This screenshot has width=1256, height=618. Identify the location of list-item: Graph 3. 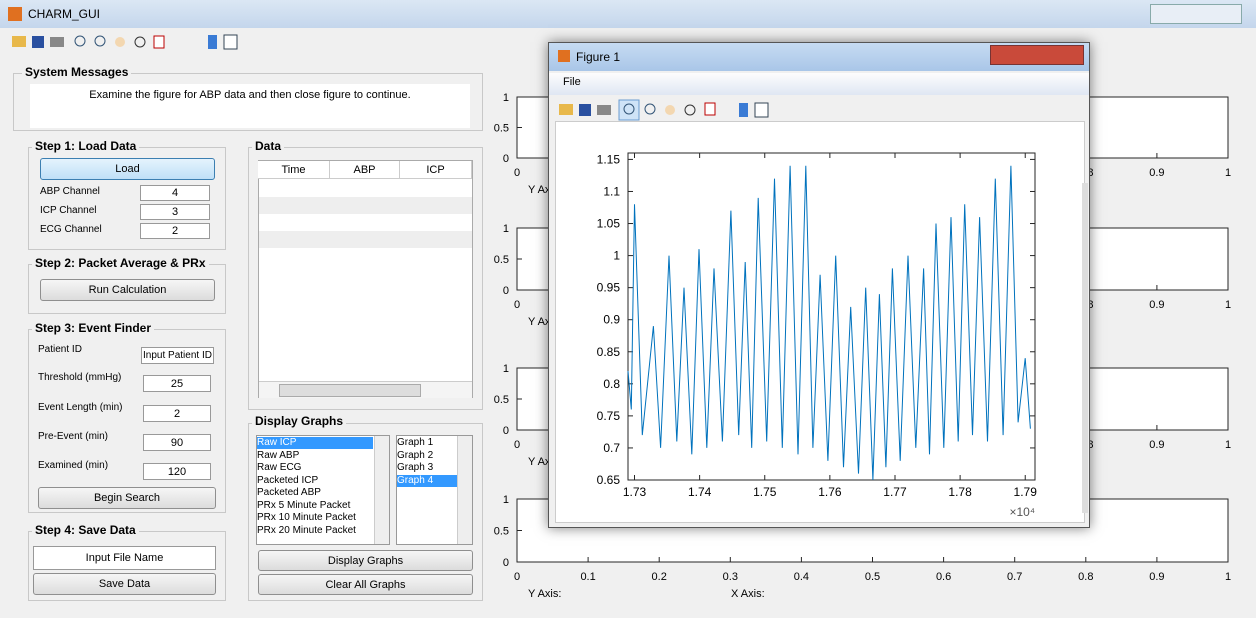
(415, 467).